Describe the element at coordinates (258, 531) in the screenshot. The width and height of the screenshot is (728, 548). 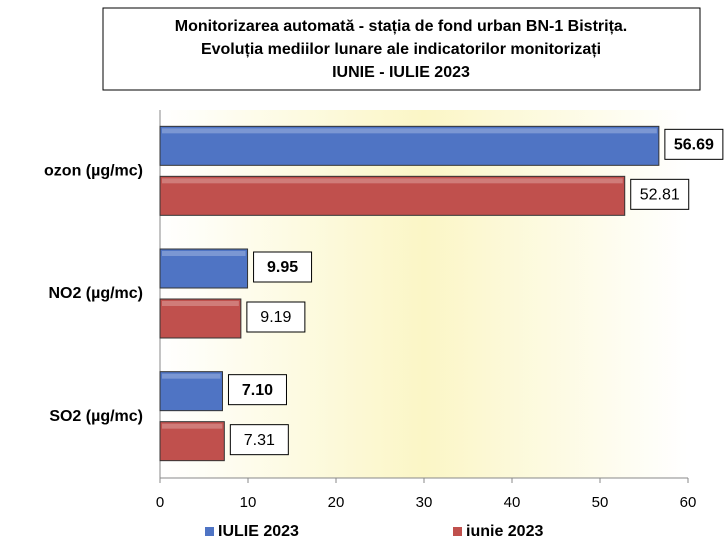
I see `legend-label: IULIE 2023` at that location.